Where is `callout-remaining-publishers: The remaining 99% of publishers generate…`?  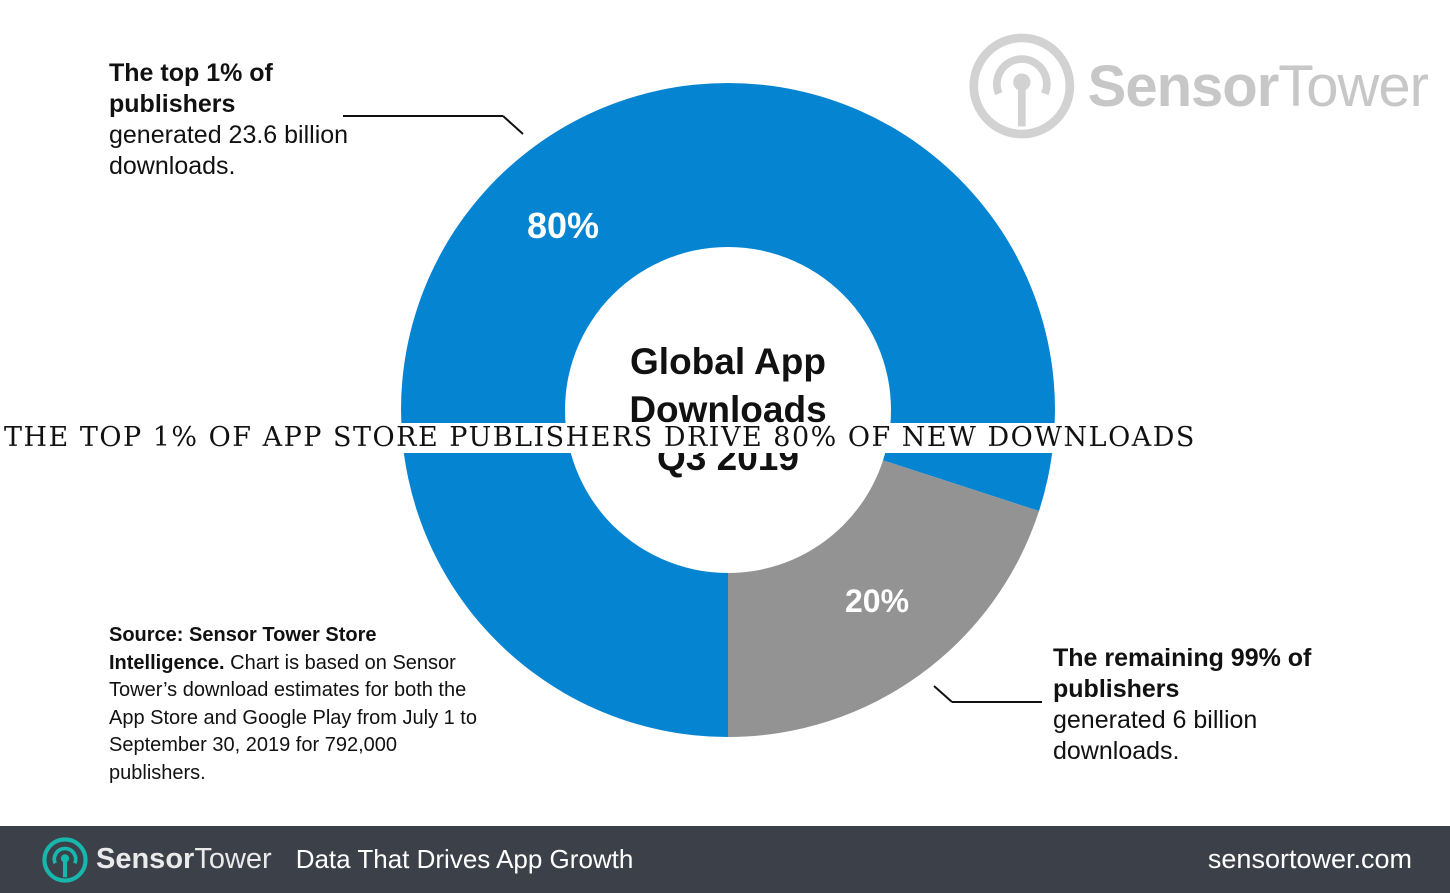
callout-remaining-publishers: The remaining 99% of publishers generate… is located at coordinates (1193, 705).